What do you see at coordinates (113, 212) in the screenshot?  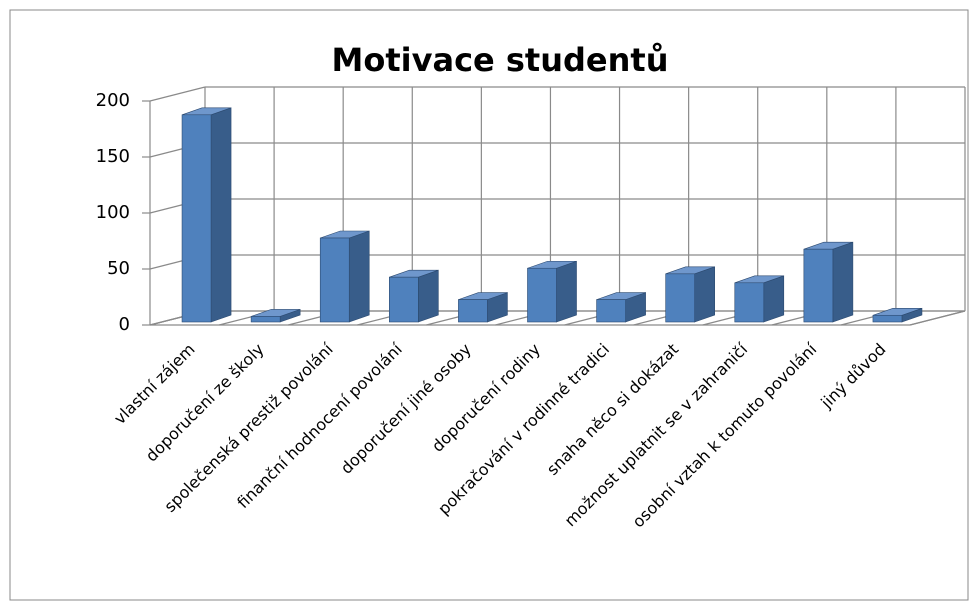 I see `y-tick-label: 100` at bounding box center [113, 212].